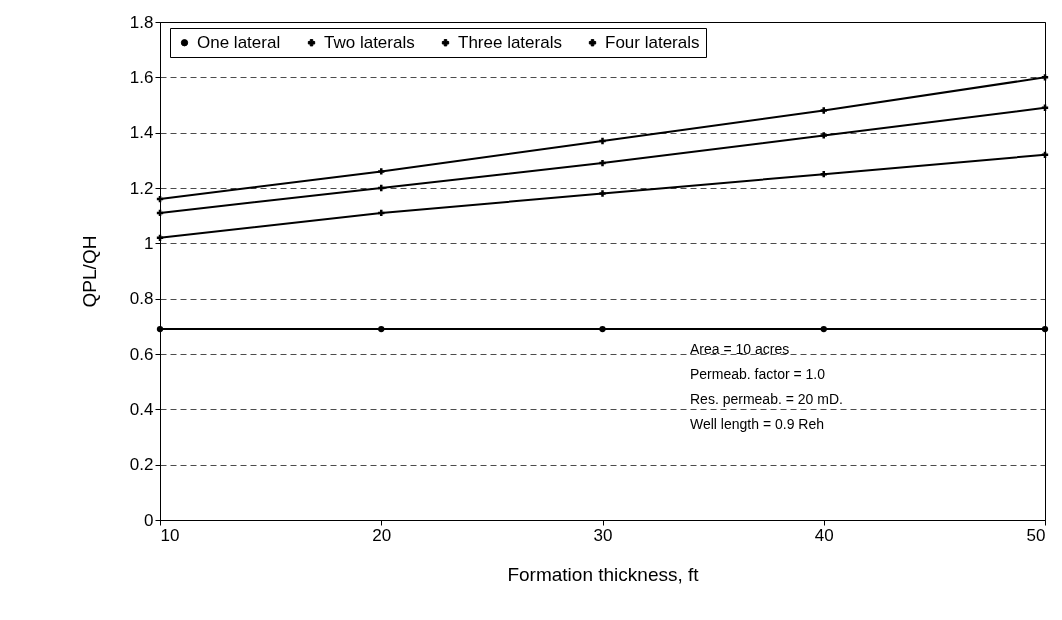  I want to click on annotation: Well length = 0.9 Reh, so click(757, 424).